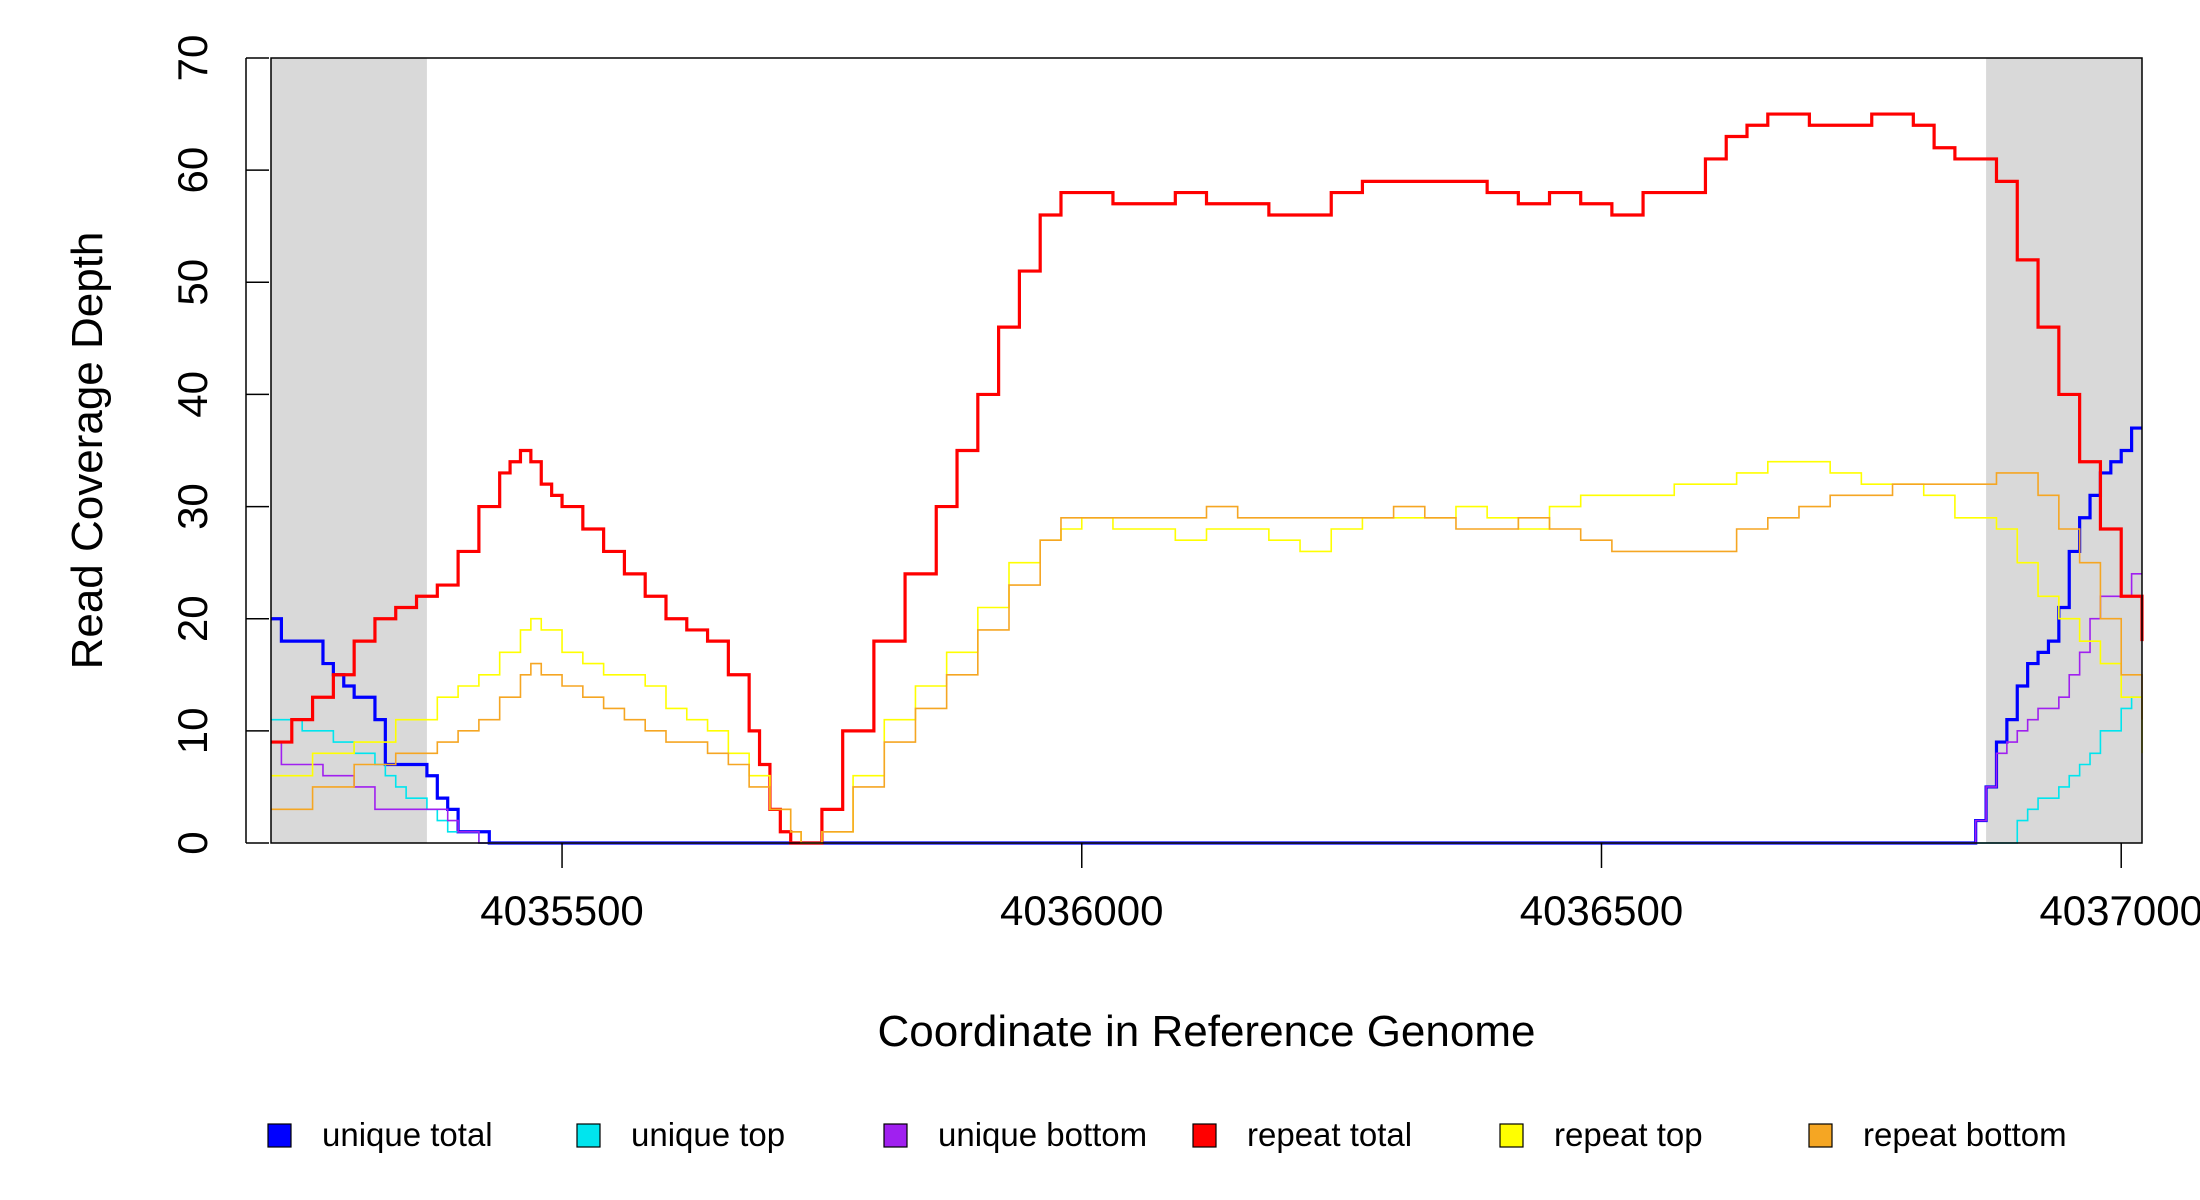 The image size is (2200, 1200). What do you see at coordinates (562, 910) in the screenshot?
I see `x-tick-label: 4035500` at bounding box center [562, 910].